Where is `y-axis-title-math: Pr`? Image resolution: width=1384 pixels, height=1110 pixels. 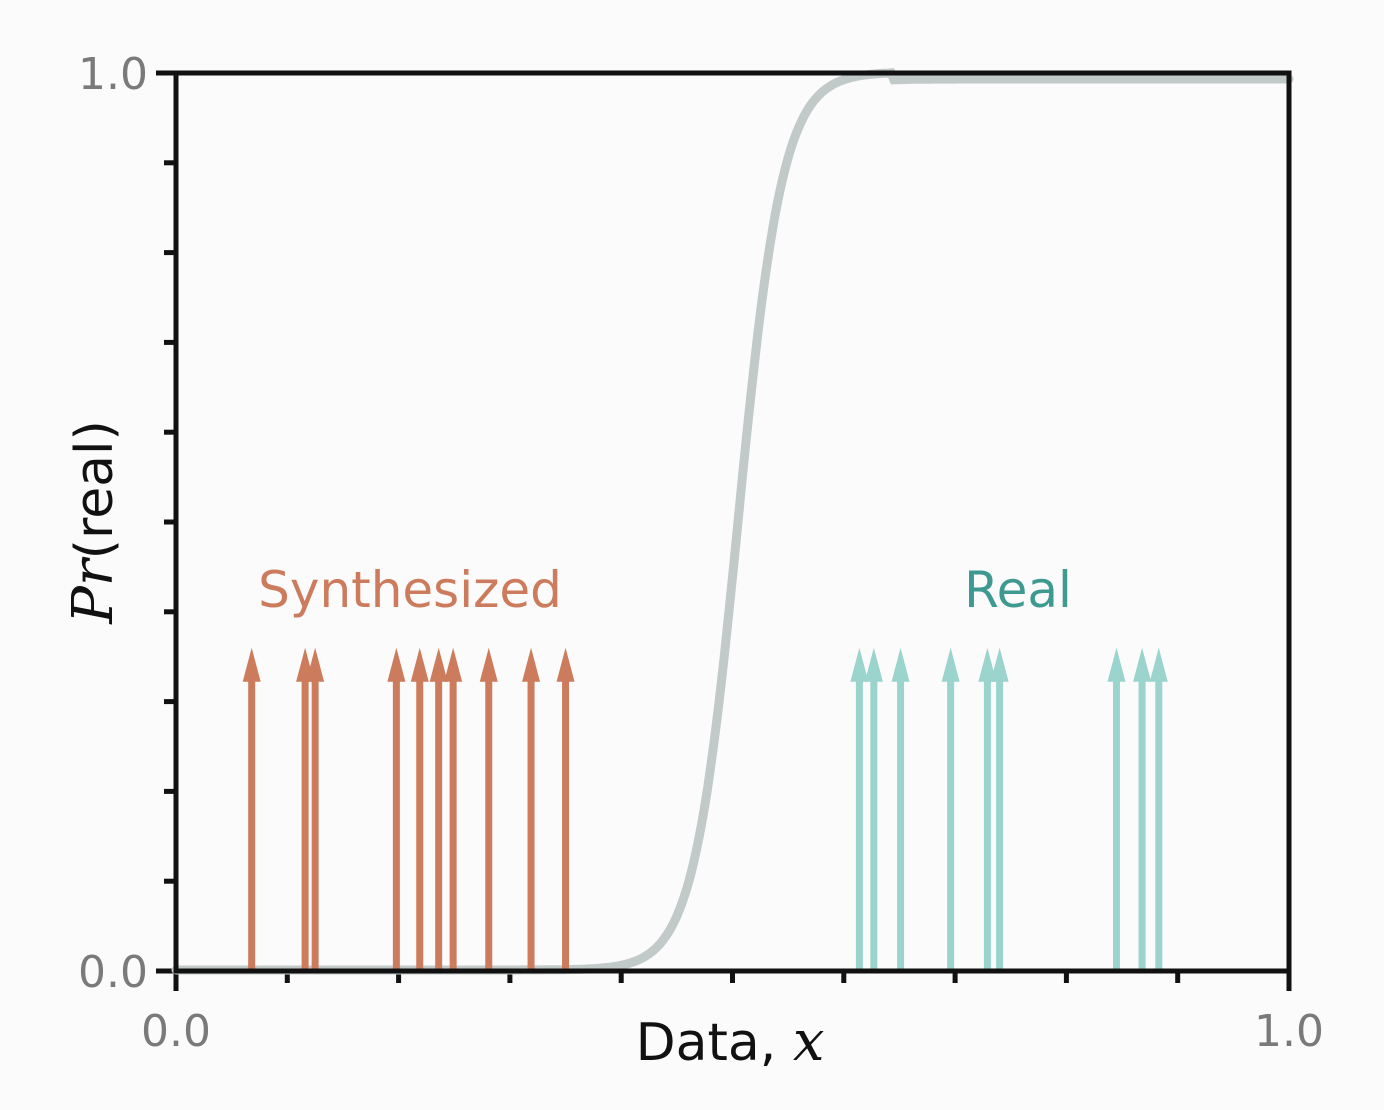 y-axis-title-math: Pr is located at coordinates (93, 590).